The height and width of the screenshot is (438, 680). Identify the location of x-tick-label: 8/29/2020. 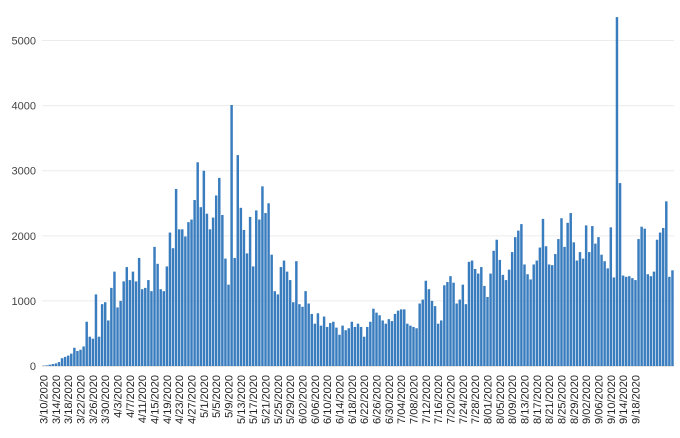
(575, 399).